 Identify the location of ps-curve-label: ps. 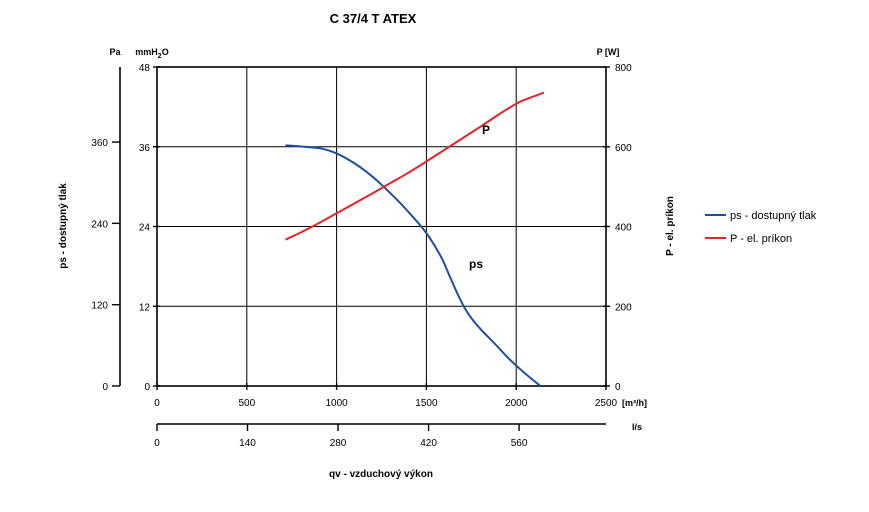
(476, 264).